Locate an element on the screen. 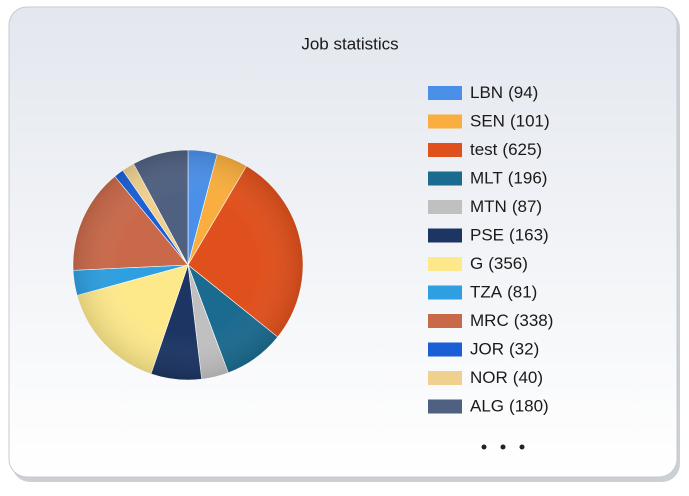 This screenshot has height=496, width=689. legend-value: (87) is located at coordinates (527, 206).